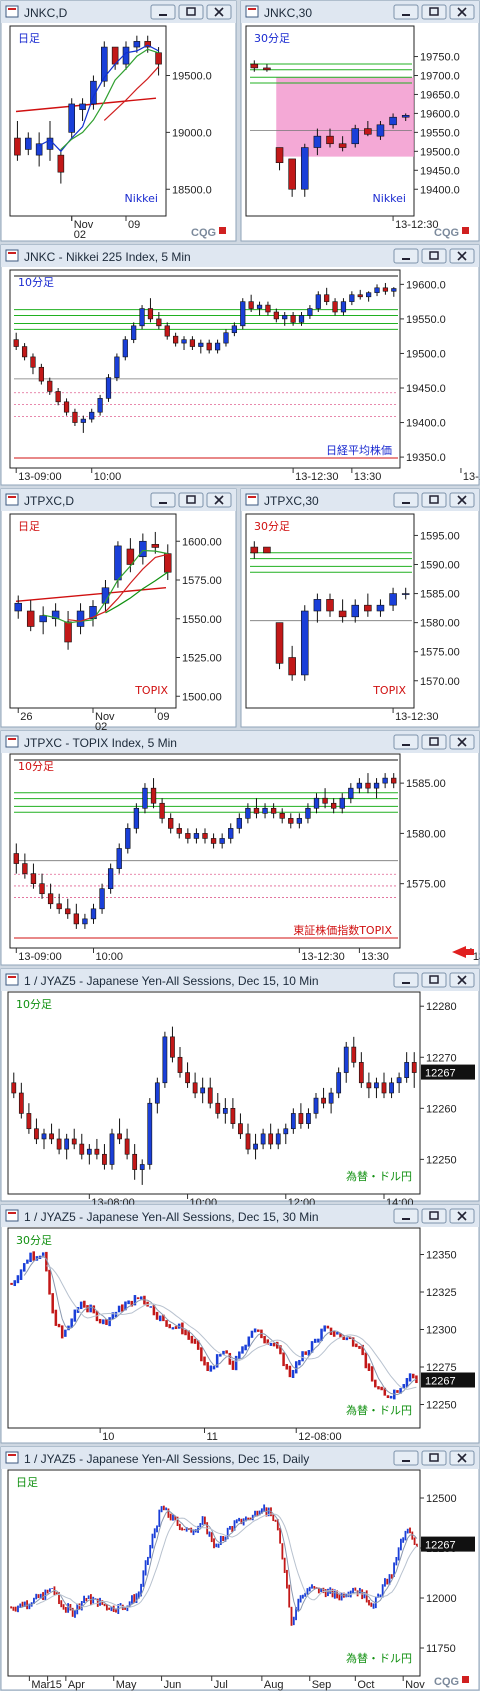  I want to click on y-tick-label: 1500.00, so click(202, 697).